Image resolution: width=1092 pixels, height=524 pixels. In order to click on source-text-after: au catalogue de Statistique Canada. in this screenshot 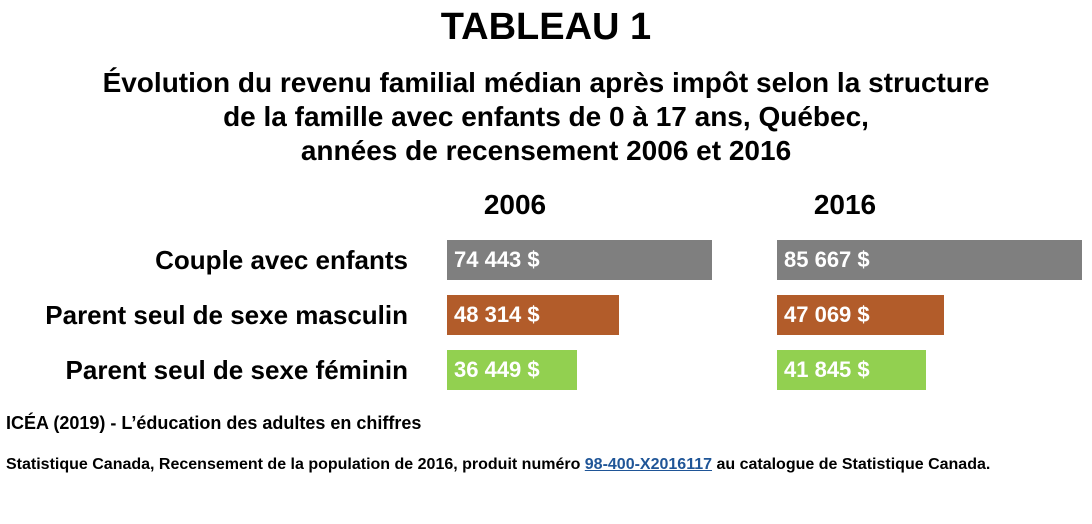, I will do `click(851, 464)`.